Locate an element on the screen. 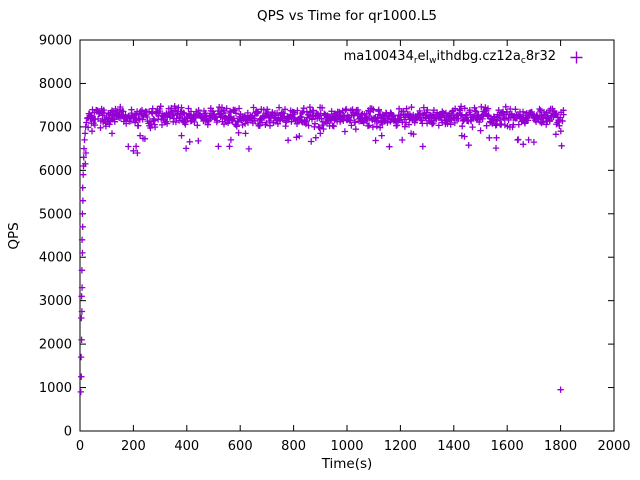  y-tick-label: 7000 is located at coordinates (55, 127).